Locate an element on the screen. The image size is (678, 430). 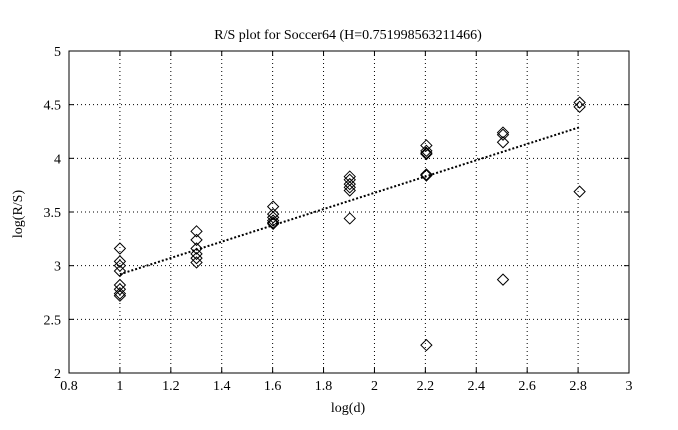
y-tick-label: 4 is located at coordinates (57, 159).